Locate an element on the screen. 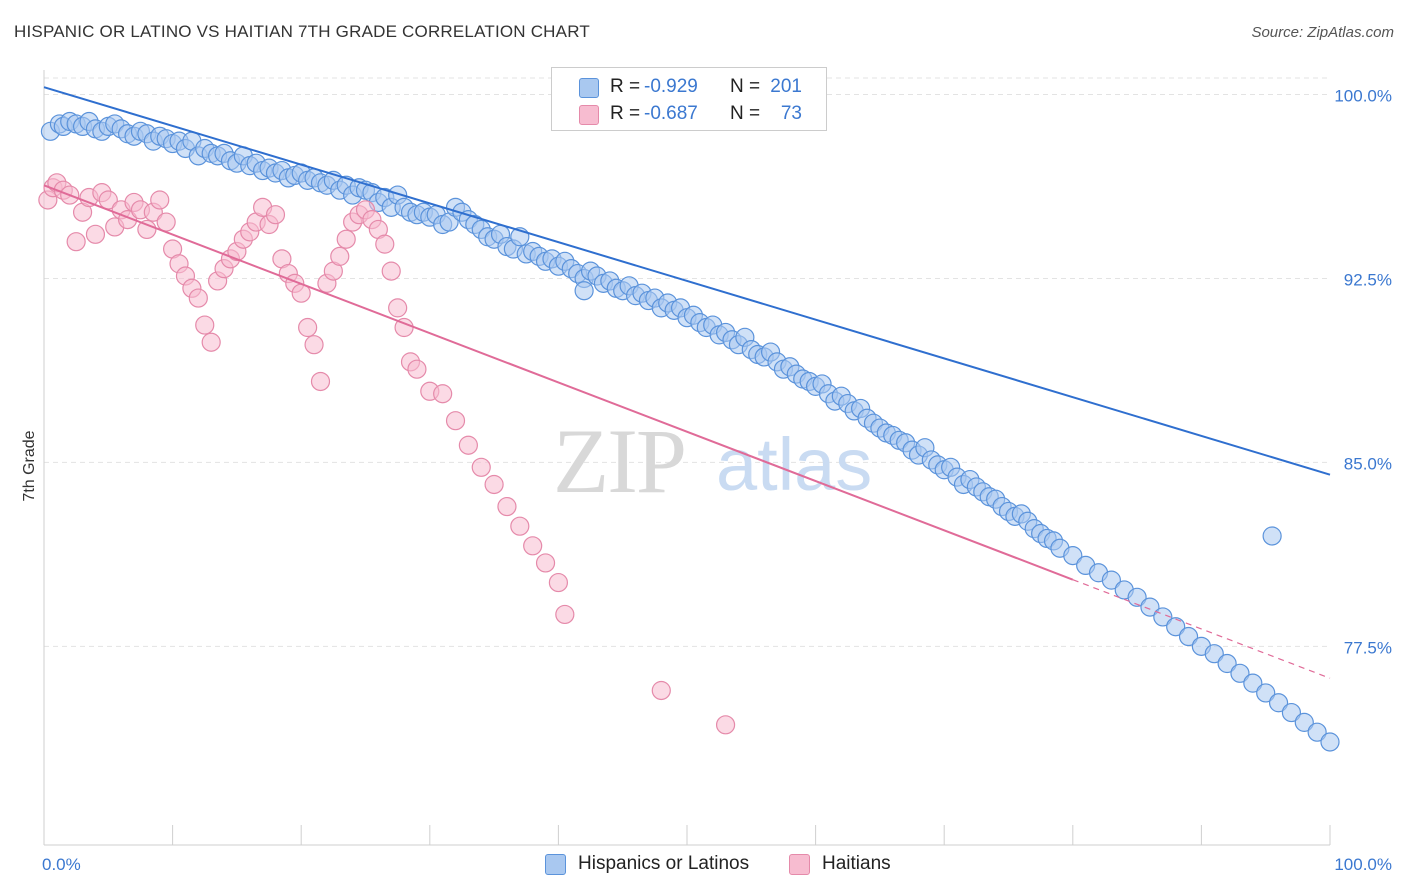 Image resolution: width=1406 pixels, height=892 pixels. legend-row-haitians: R = -0.687 N = 73 is located at coordinates (689, 114).